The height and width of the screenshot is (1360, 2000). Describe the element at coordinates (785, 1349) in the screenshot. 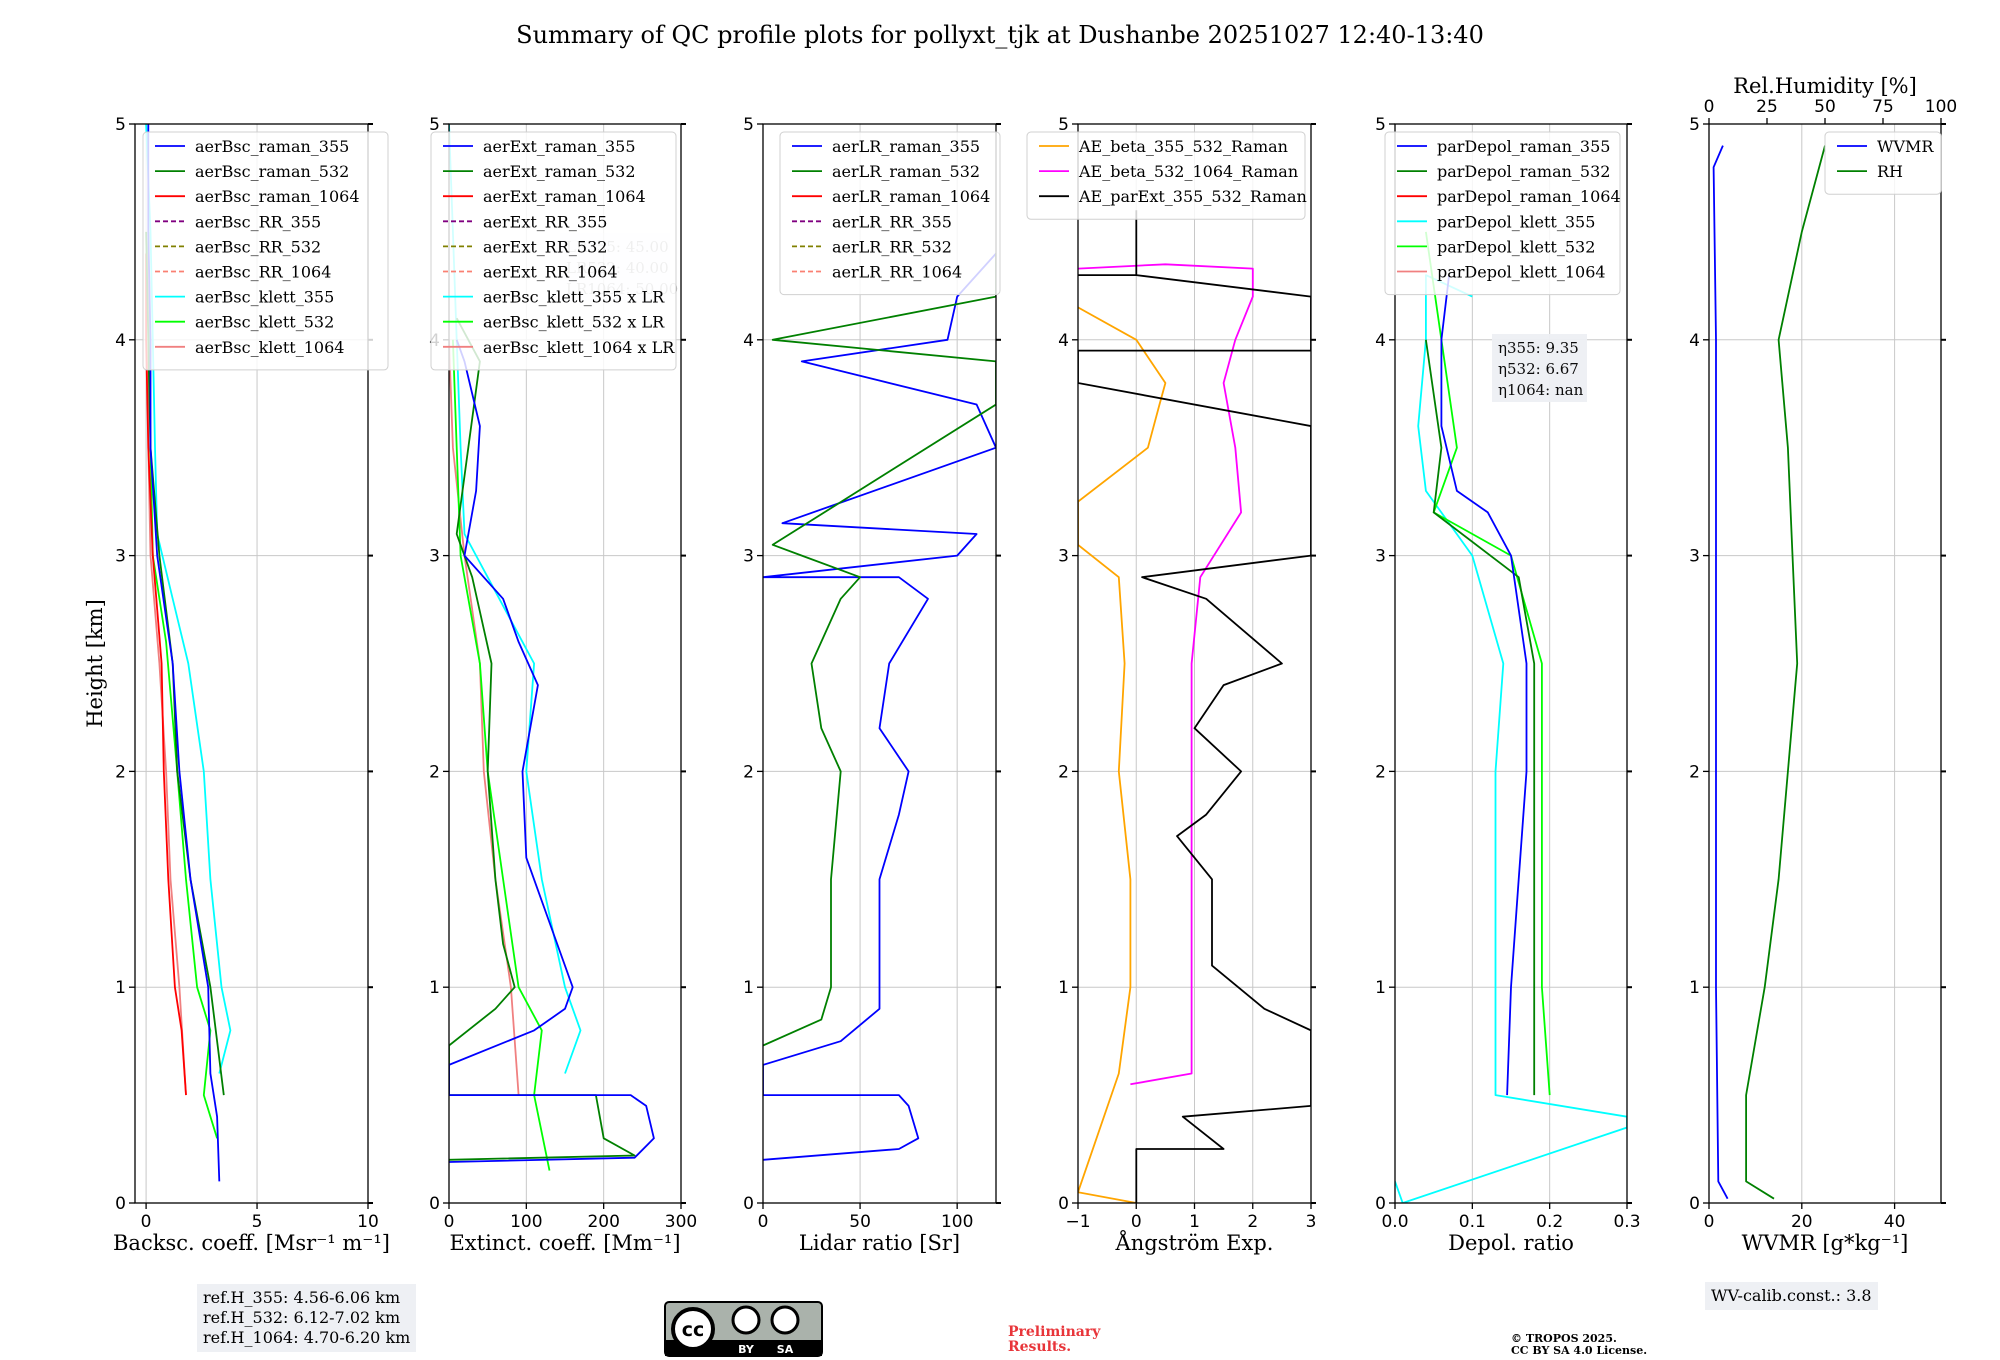

I see `cc-sa-label: SA` at that location.